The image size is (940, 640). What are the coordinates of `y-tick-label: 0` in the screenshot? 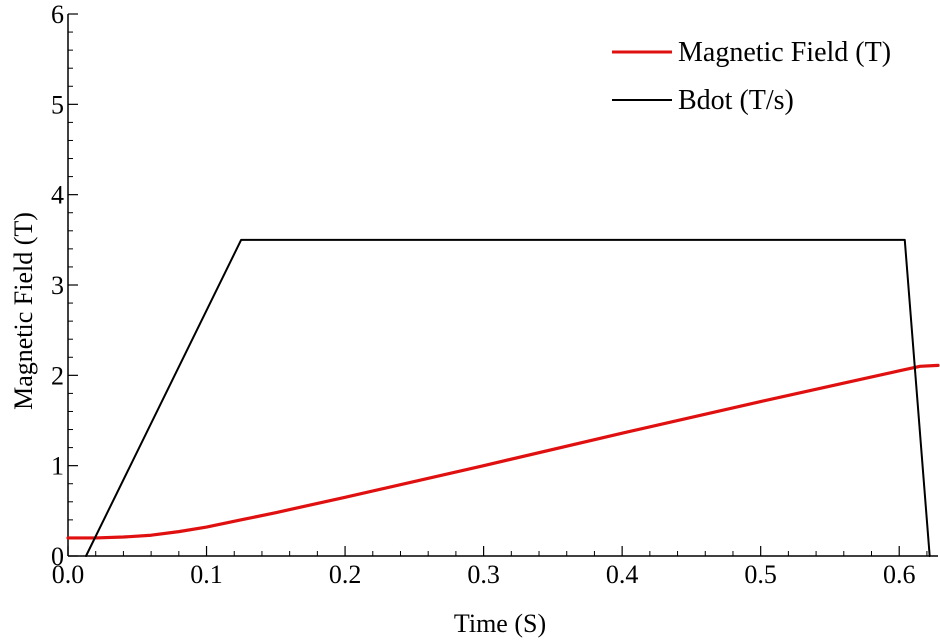 It's located at (57, 556).